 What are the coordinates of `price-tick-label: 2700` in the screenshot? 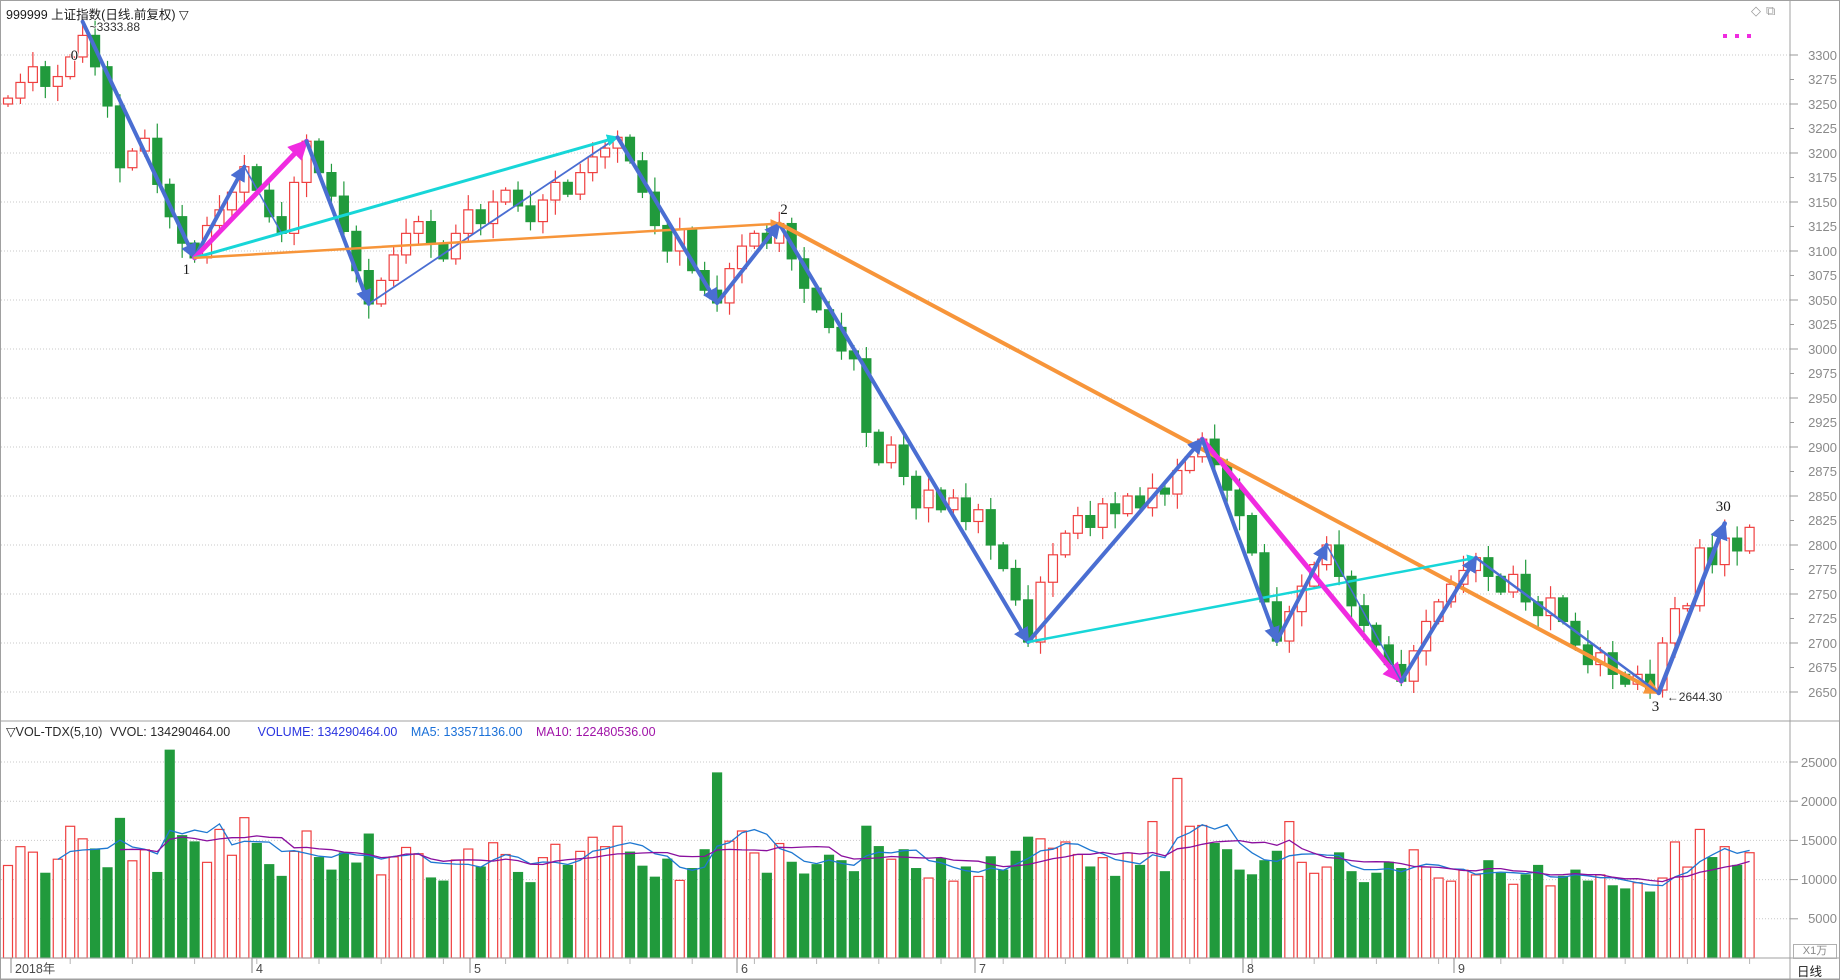 It's located at (1822, 643).